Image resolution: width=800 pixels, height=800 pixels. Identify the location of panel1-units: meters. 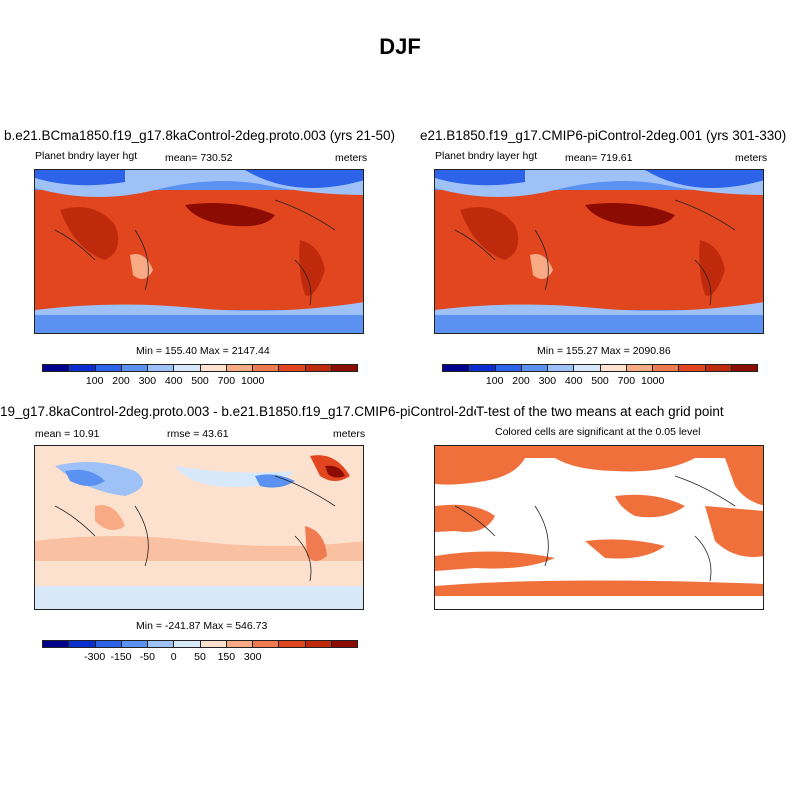
(351, 158).